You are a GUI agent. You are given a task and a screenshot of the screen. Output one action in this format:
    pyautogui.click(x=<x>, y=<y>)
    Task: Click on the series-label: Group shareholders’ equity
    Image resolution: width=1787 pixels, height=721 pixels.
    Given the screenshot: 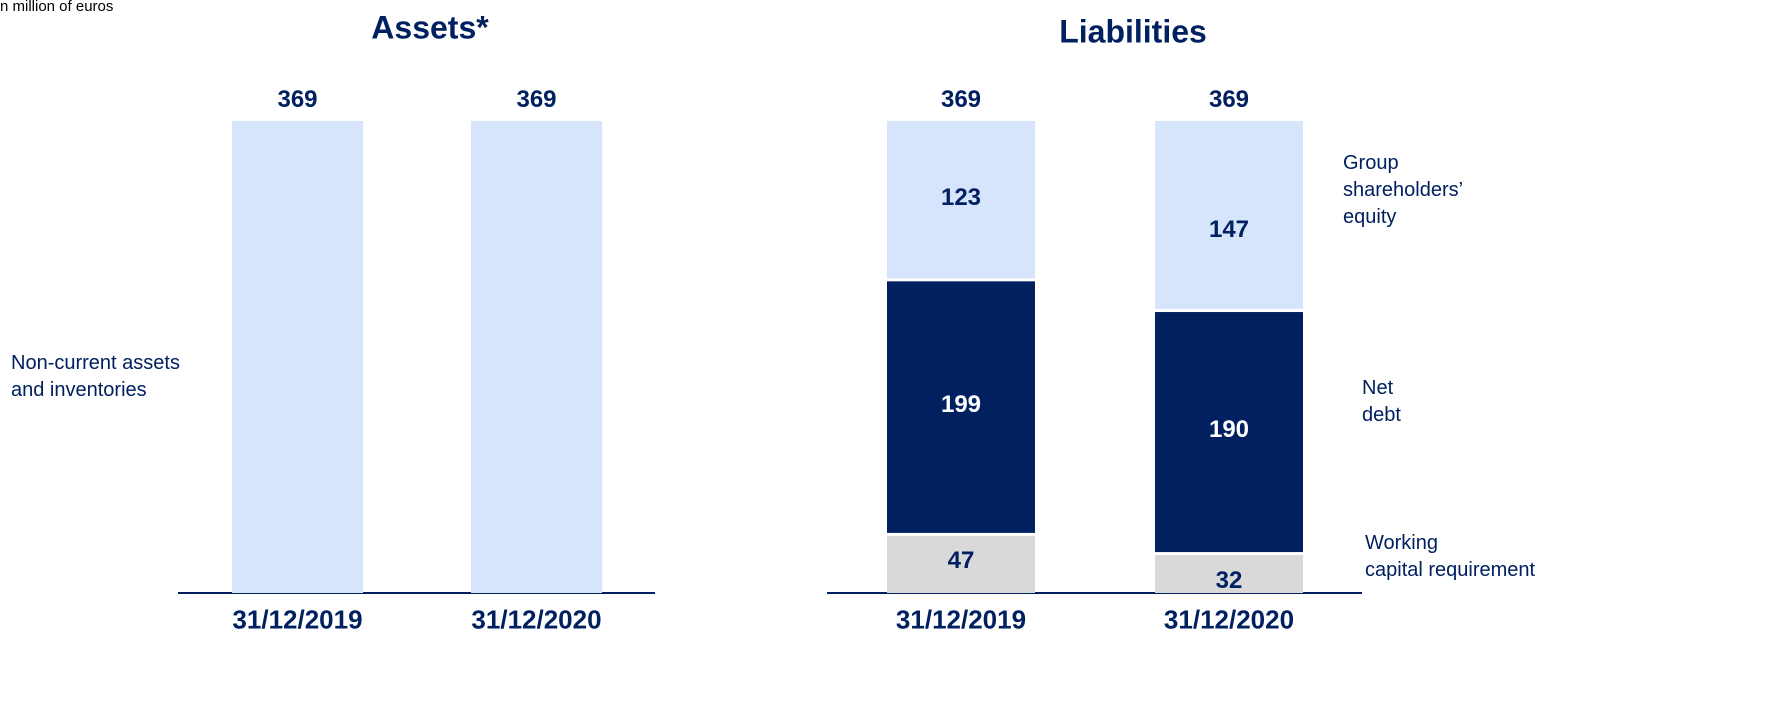 What is the action you would take?
    pyautogui.click(x=1403, y=190)
    